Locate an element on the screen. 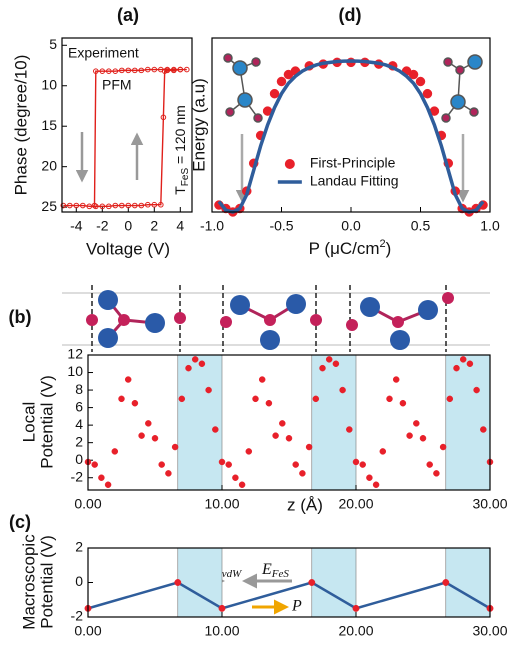  legend-label: Landau Fitting is located at coordinates (354, 181).